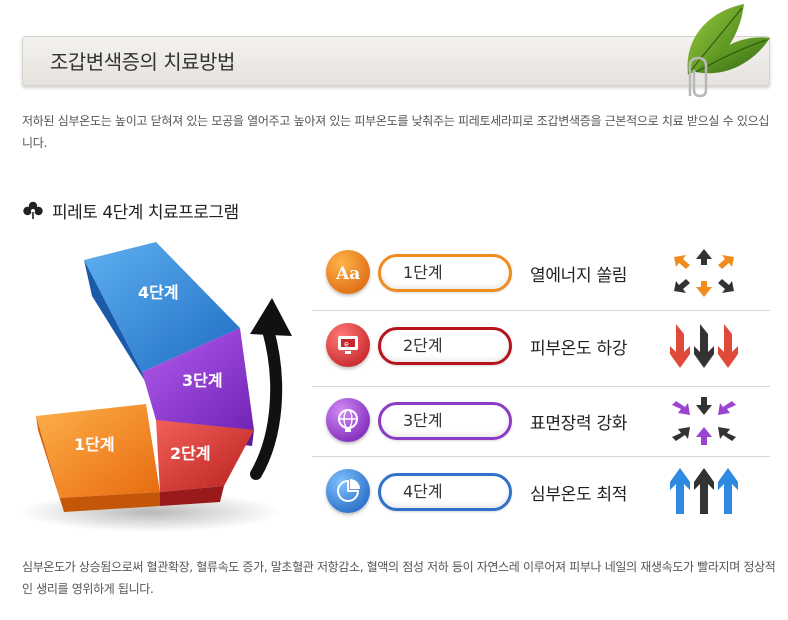 The height and width of the screenshot is (620, 788). I want to click on ring-segment-step2, so click(205, 456).